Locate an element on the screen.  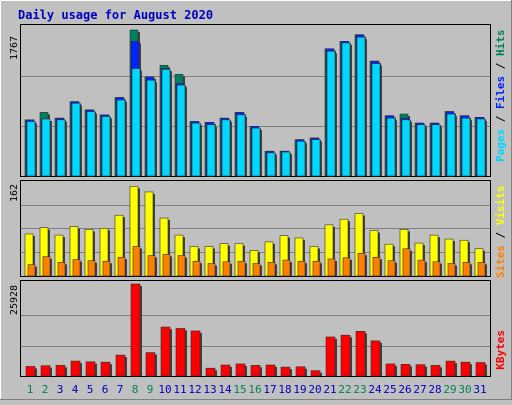
x-tick-label: 17 is located at coordinates (269, 389).